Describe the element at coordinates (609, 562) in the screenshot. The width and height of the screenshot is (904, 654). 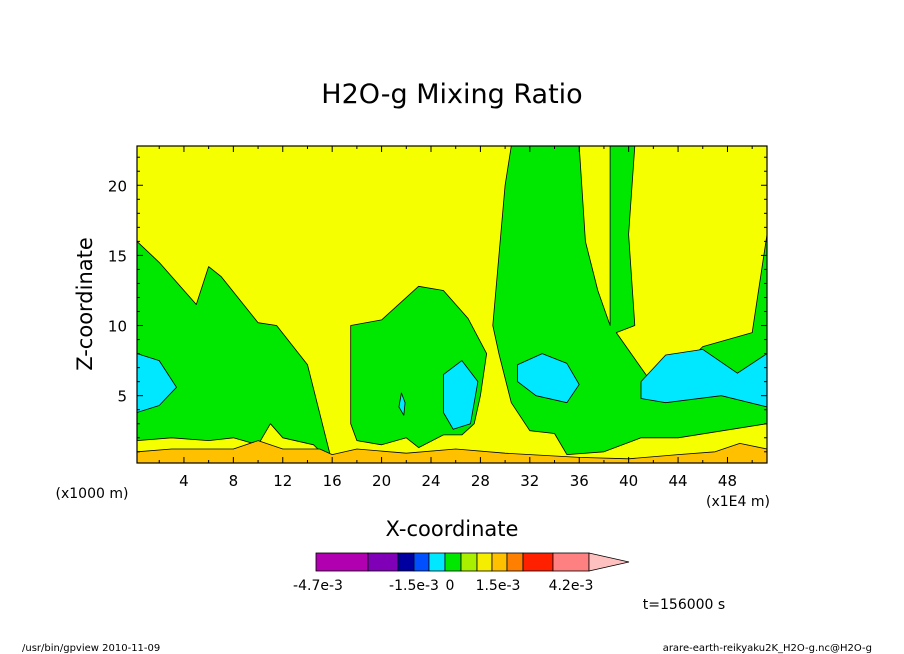
I see `colorbar-extend-arrow` at that location.